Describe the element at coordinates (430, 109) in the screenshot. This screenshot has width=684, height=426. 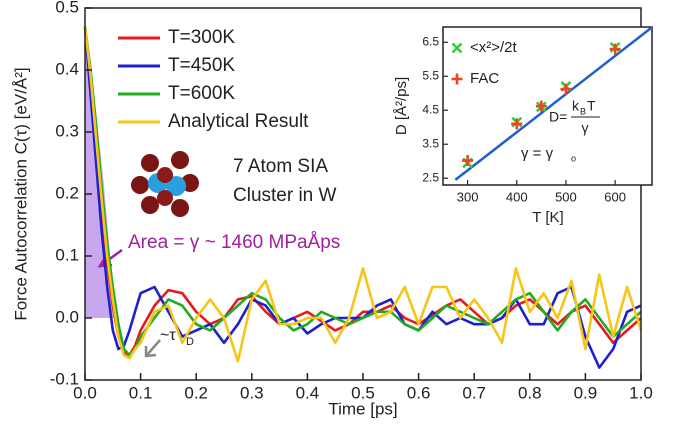
I see `y-tick-label: 4.5` at that location.